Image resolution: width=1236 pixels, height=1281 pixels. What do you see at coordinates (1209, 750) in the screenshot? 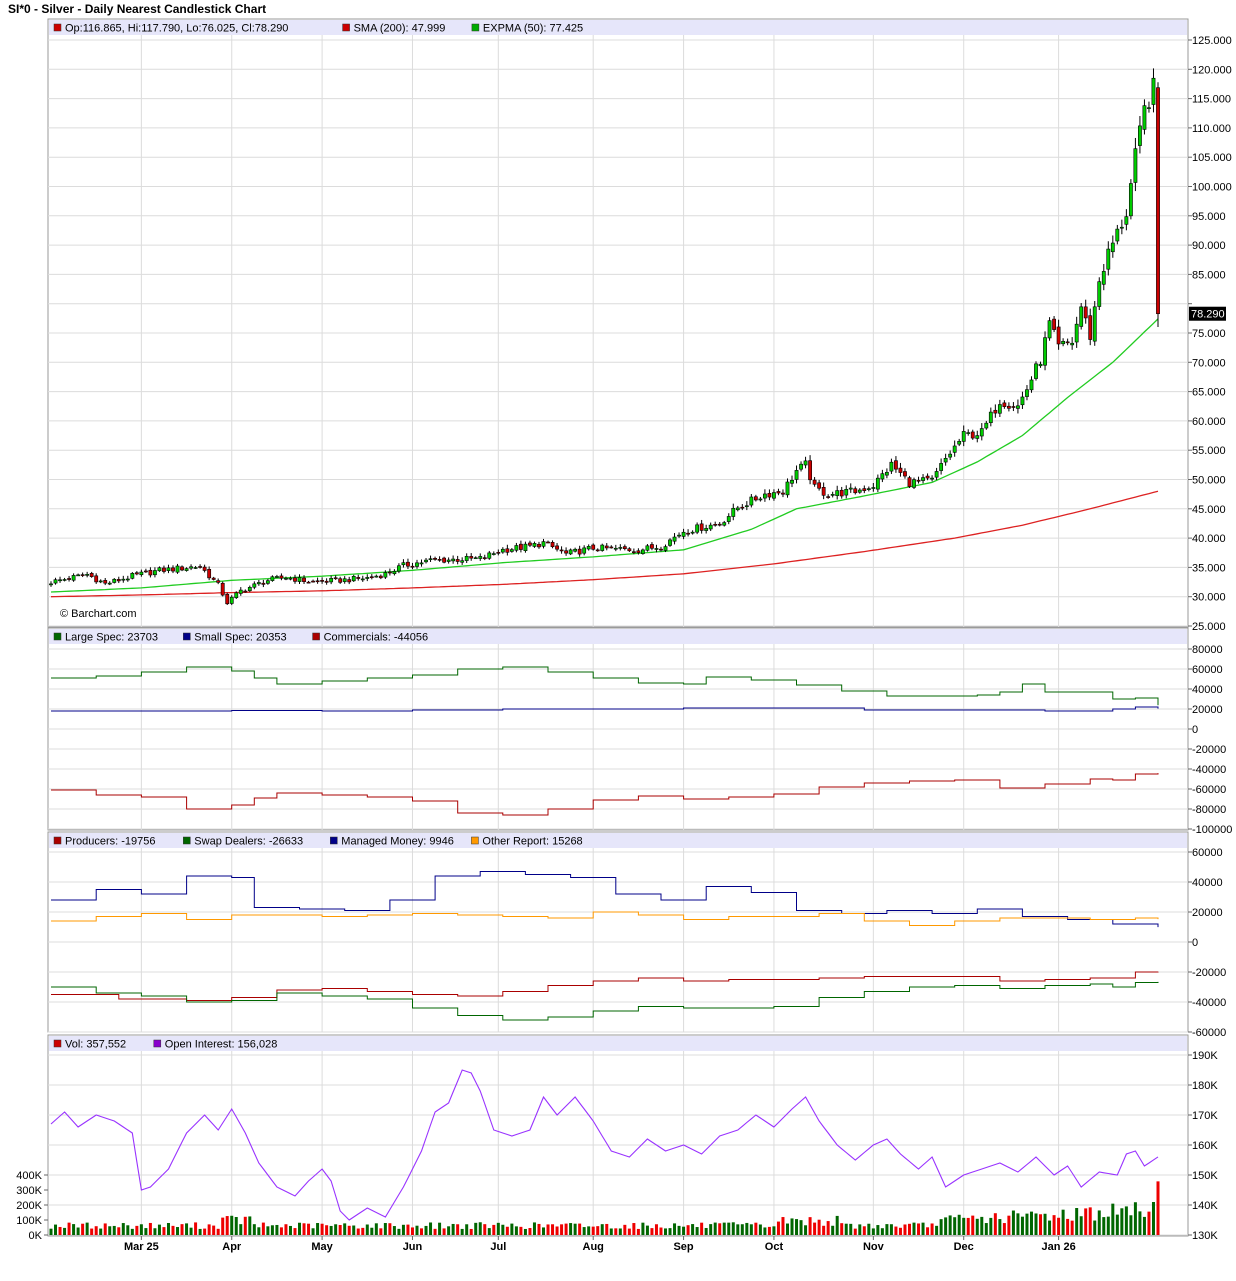
I see `cot1-tick-label: -20000` at bounding box center [1209, 750].